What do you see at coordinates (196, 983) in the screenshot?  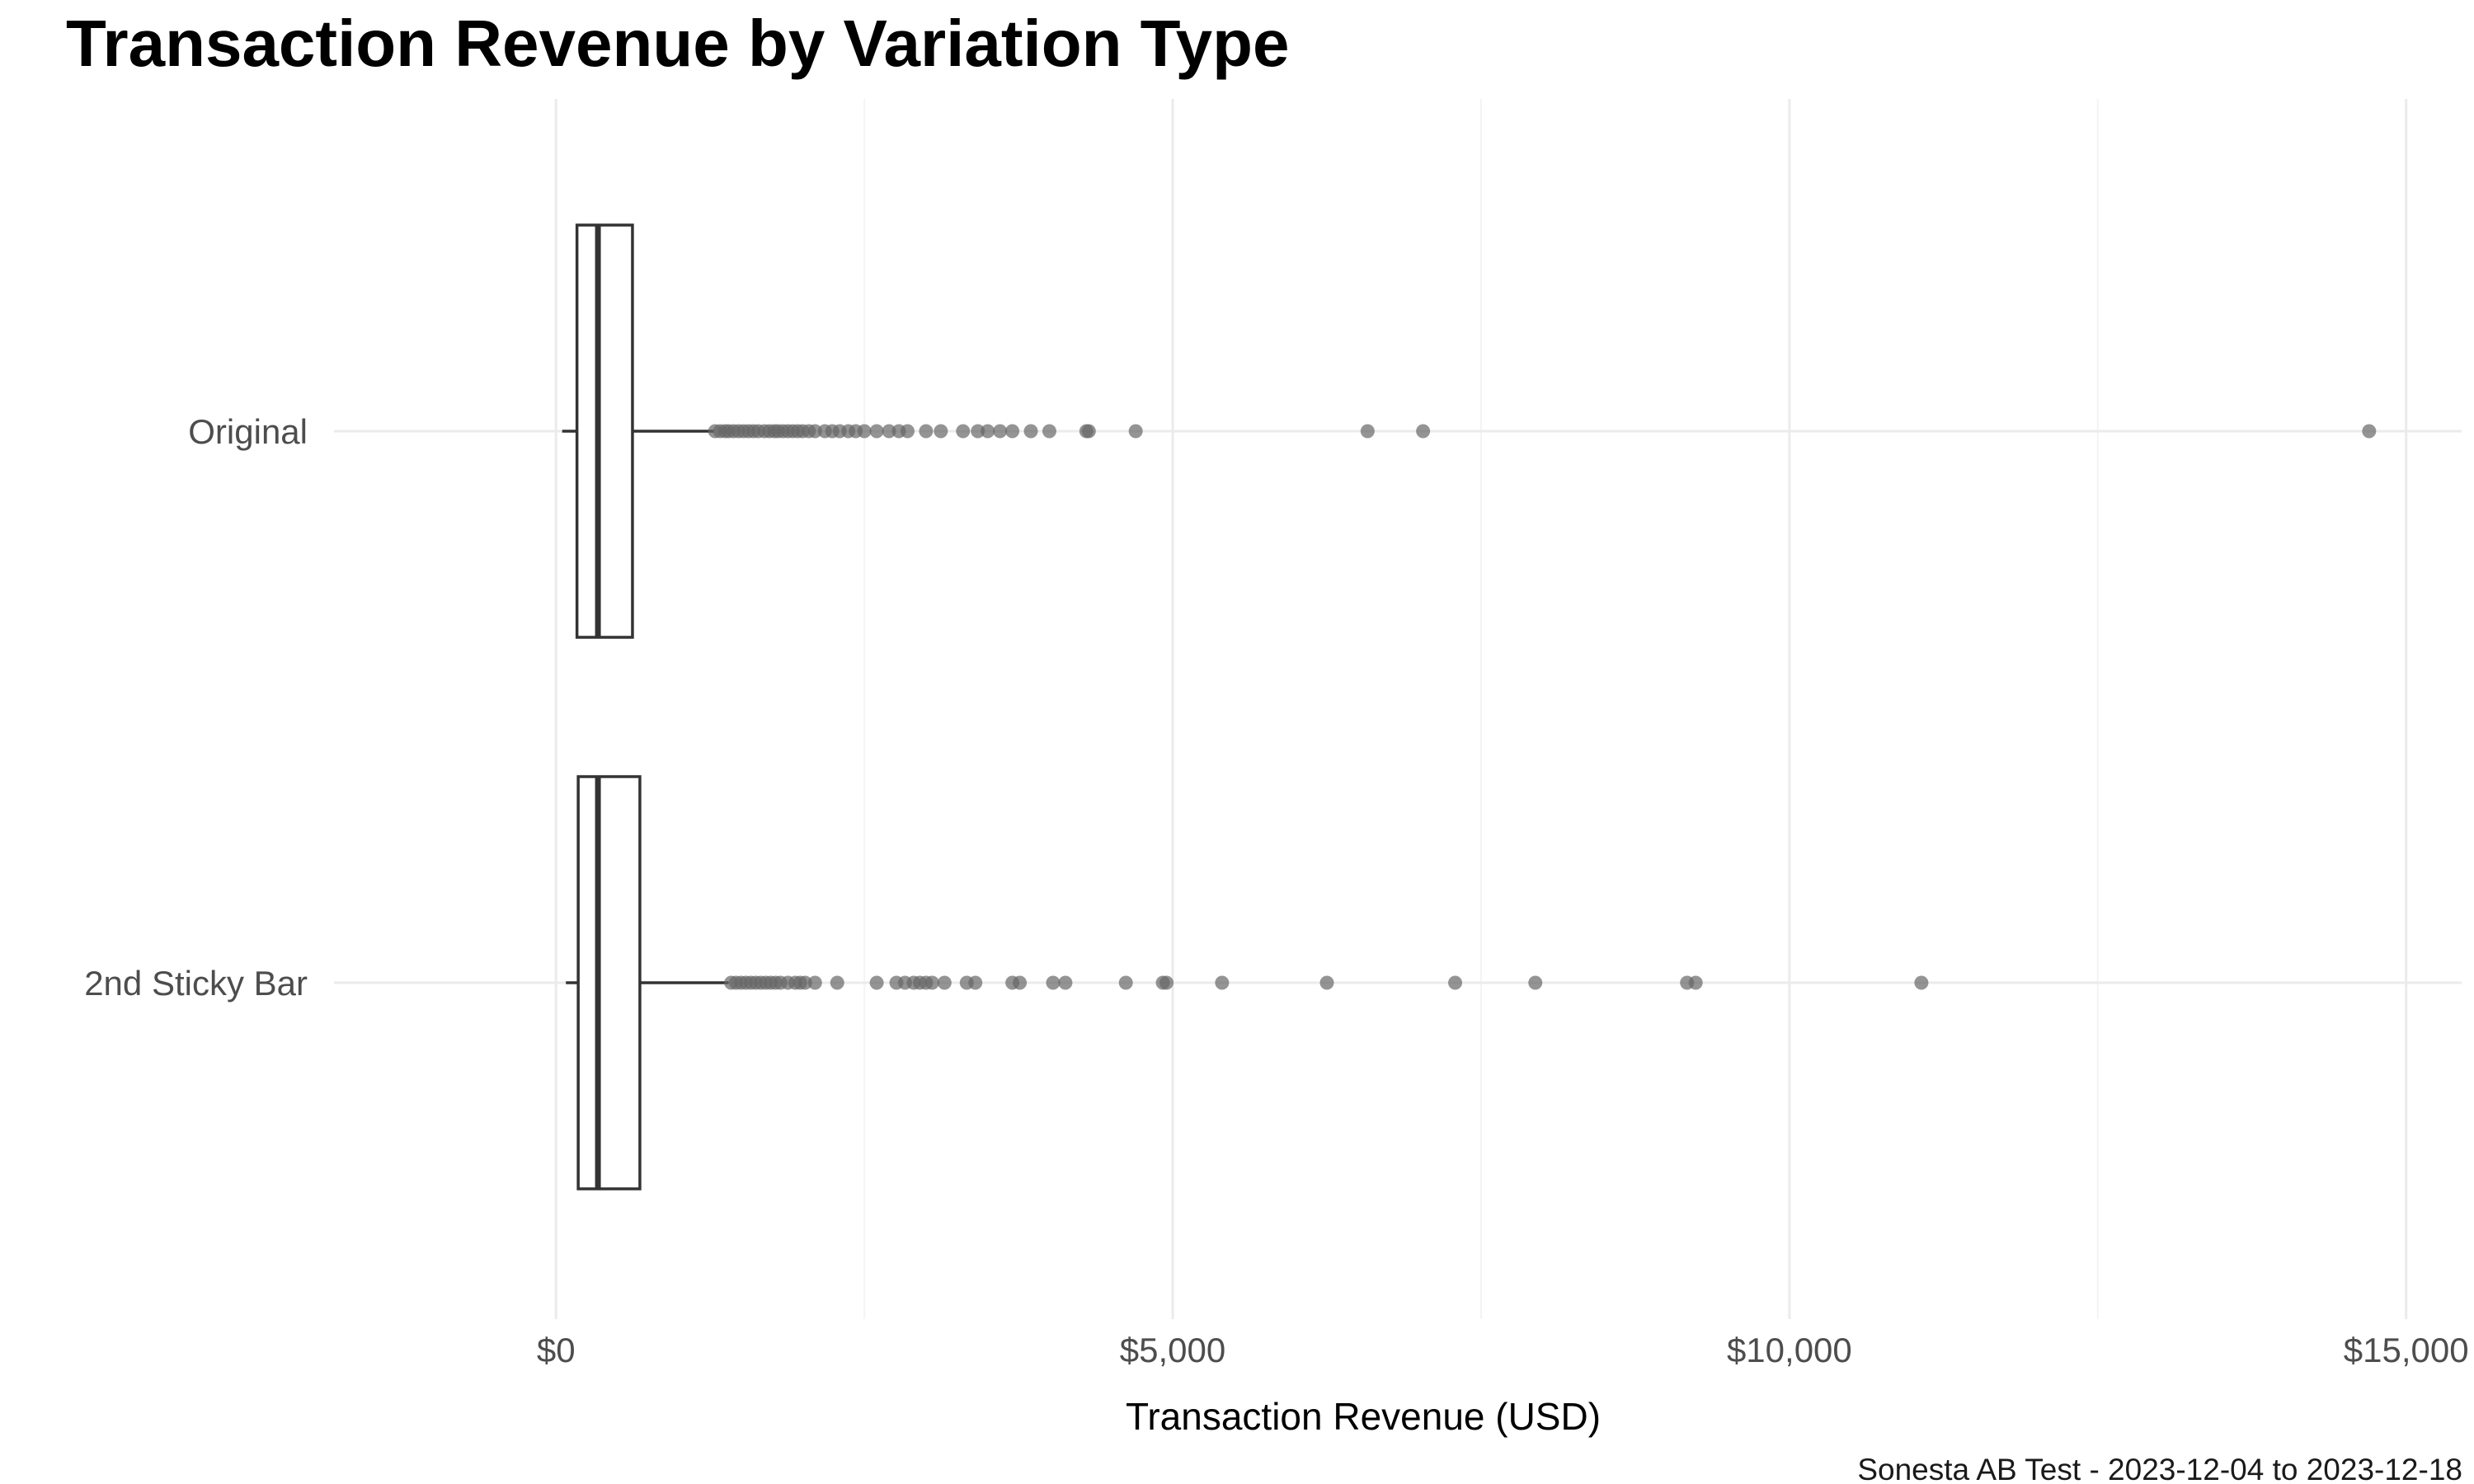 I see `y-tick-label: 2nd Sticky Bar` at bounding box center [196, 983].